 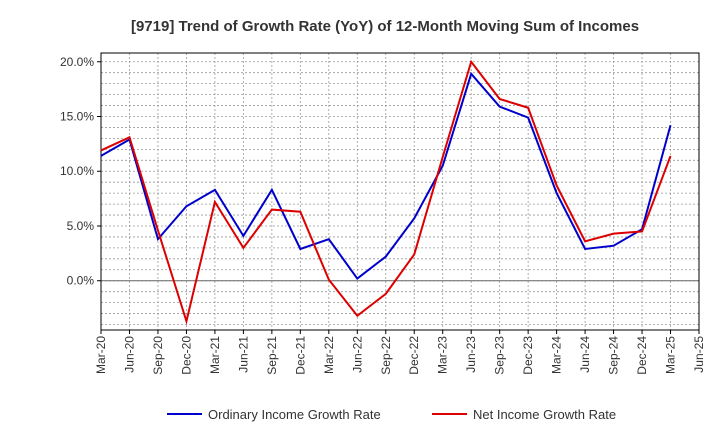 I want to click on y-tick-label: 0.0%, so click(x=81, y=281).